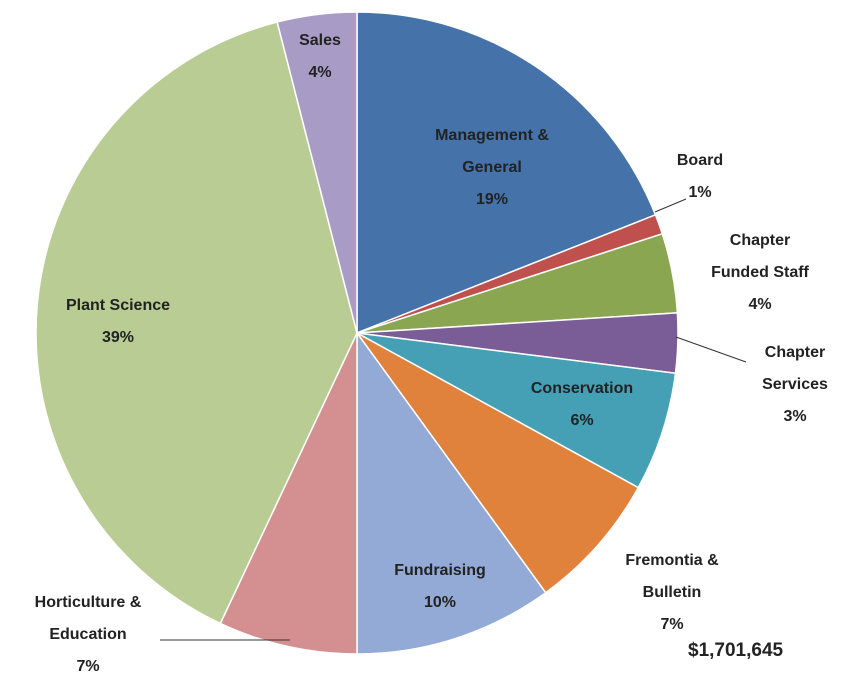 The height and width of the screenshot is (675, 855). What do you see at coordinates (440, 587) in the screenshot?
I see `slice-label: Fundraising 10%` at bounding box center [440, 587].